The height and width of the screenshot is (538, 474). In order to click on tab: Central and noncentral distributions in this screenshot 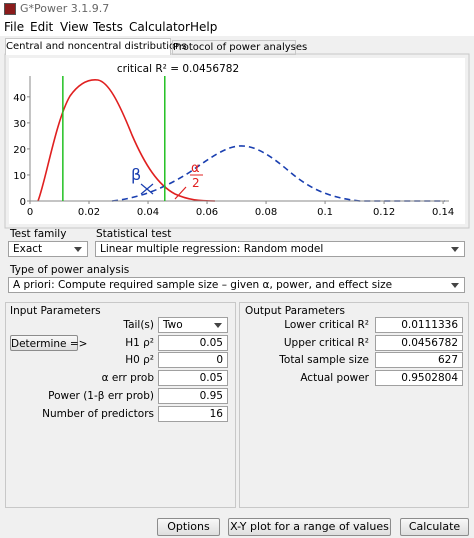, I will do `click(96, 46)`.